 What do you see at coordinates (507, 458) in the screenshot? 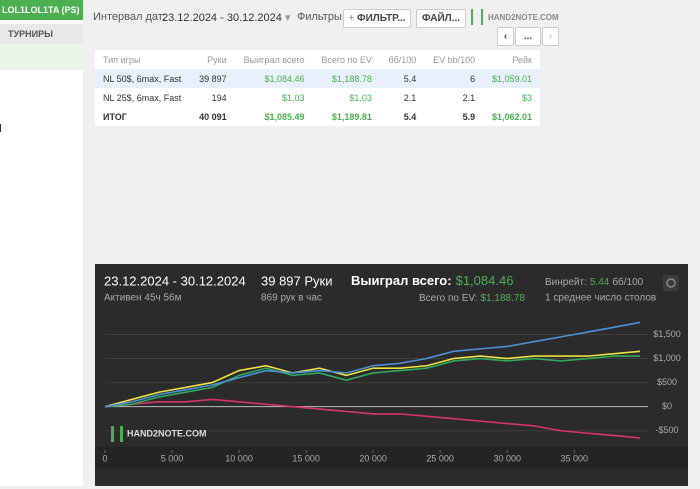
I see `x-tick-label: 30 000` at bounding box center [507, 458].